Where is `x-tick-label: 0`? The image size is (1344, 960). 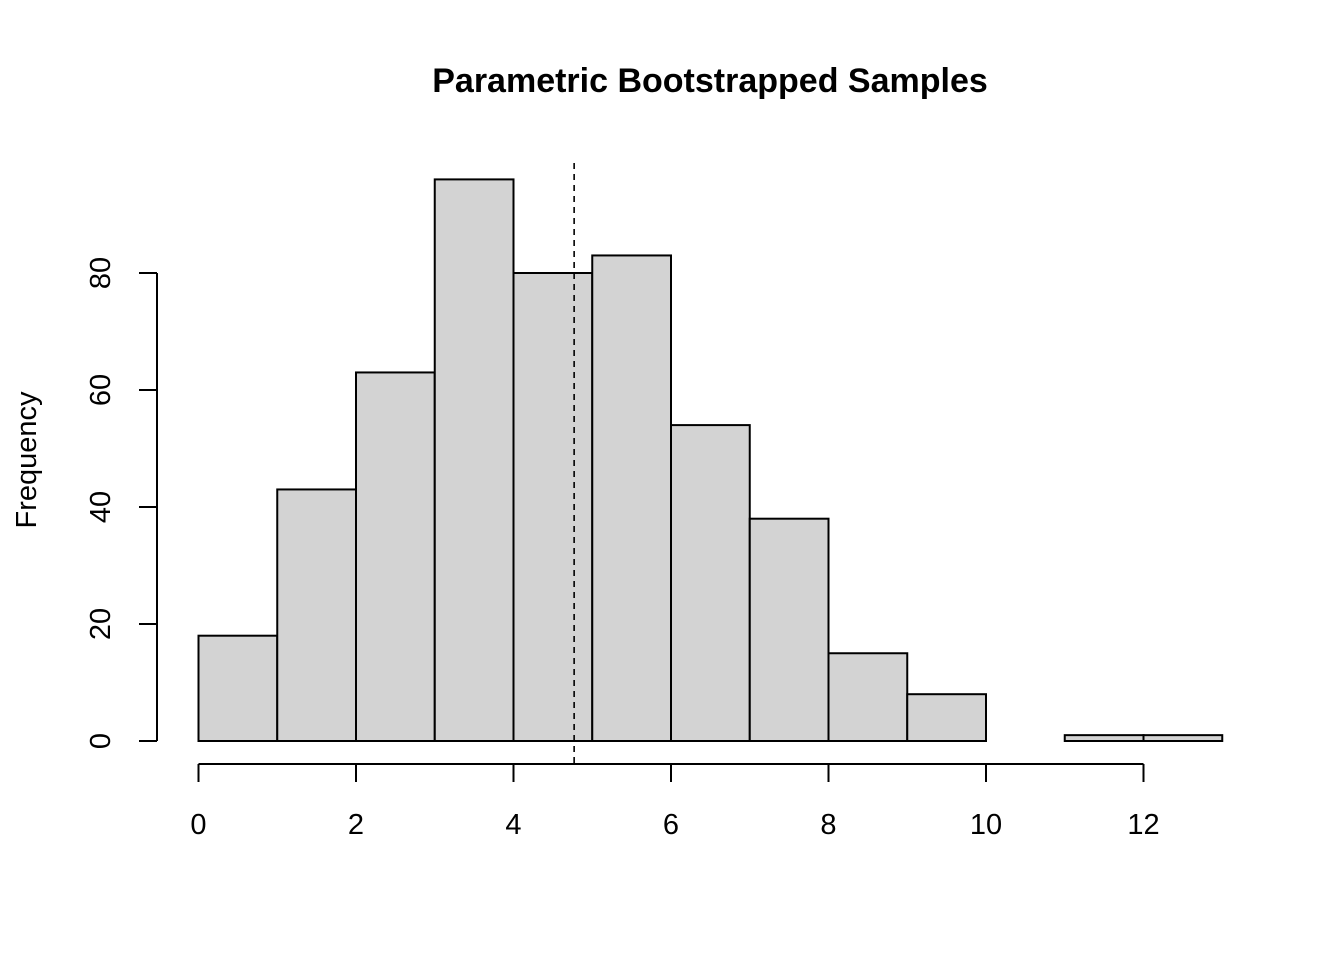 x-tick-label: 0 is located at coordinates (198, 825).